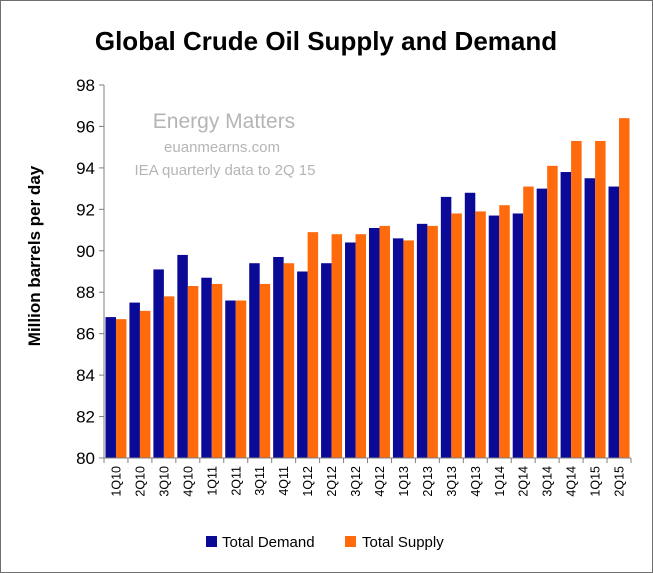 This screenshot has width=653, height=573. I want to click on bar-total-supply-4q12, so click(384, 341).